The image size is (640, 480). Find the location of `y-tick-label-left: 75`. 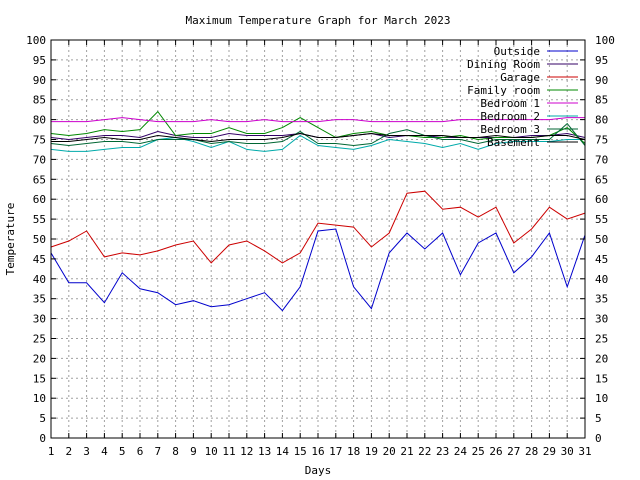

y-tick-label-left: 75 is located at coordinates (39, 140).